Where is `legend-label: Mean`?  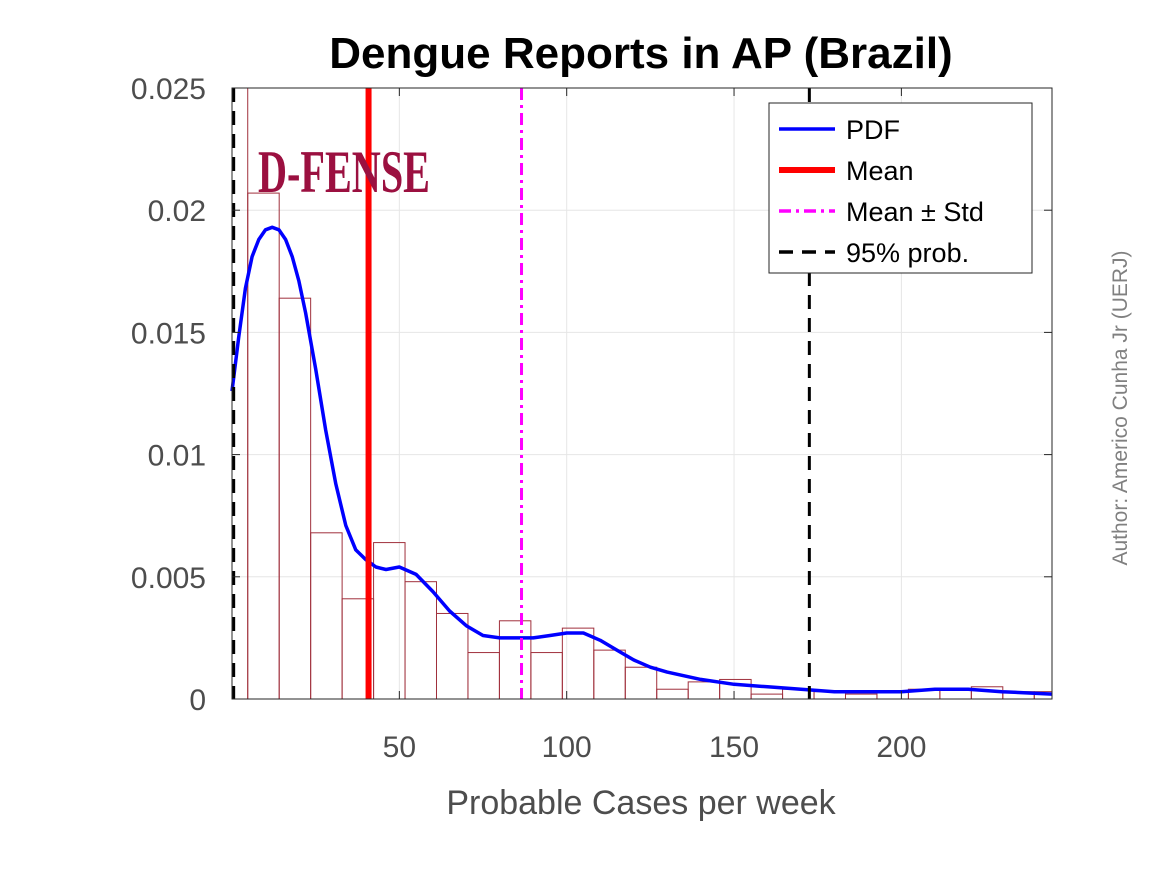
legend-label: Mean is located at coordinates (880, 171).